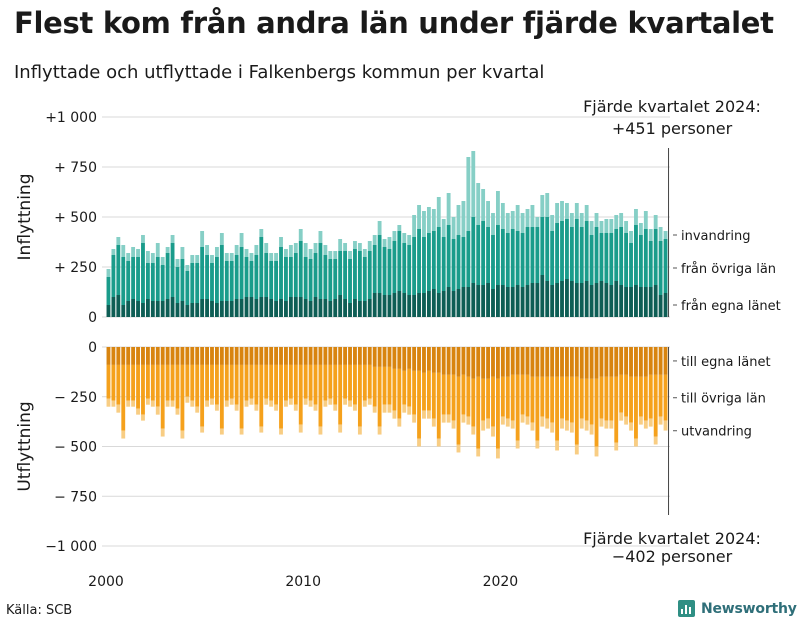 The image size is (800, 625). What do you see at coordinates (92, 318) in the screenshot?
I see `y-tick-label: 0` at bounding box center [92, 318].